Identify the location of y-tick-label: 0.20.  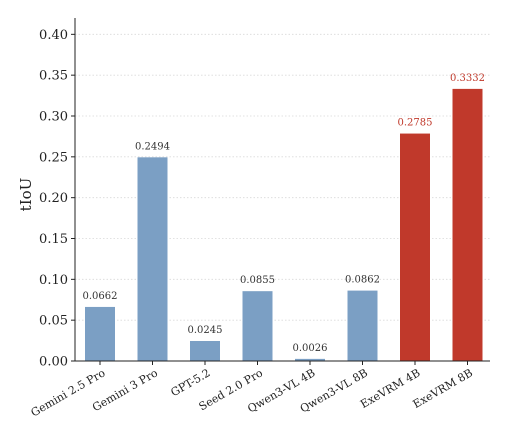
(53, 198).